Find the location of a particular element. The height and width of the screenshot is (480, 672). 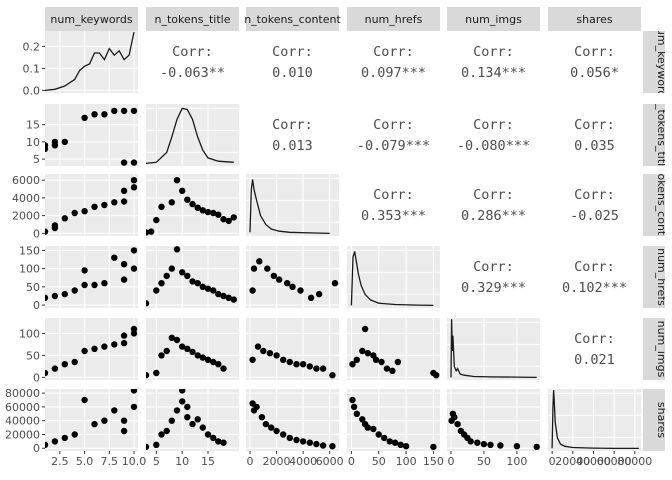

y-tick-label: 15 is located at coordinates (33, 125).